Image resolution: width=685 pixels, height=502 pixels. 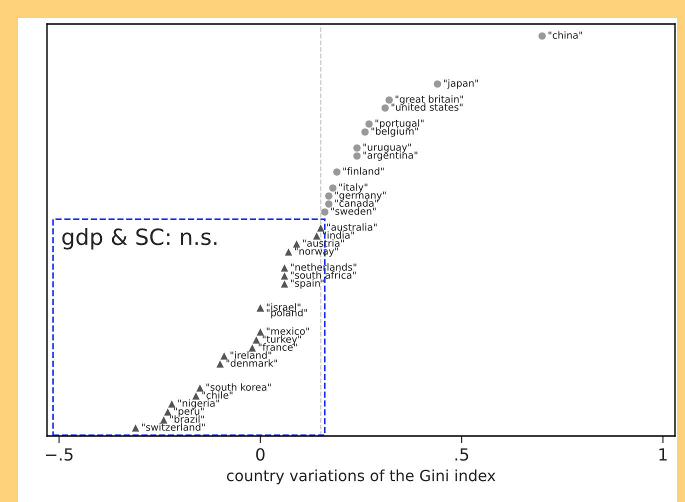 I want to click on annotation: "south africa", so click(x=323, y=275).